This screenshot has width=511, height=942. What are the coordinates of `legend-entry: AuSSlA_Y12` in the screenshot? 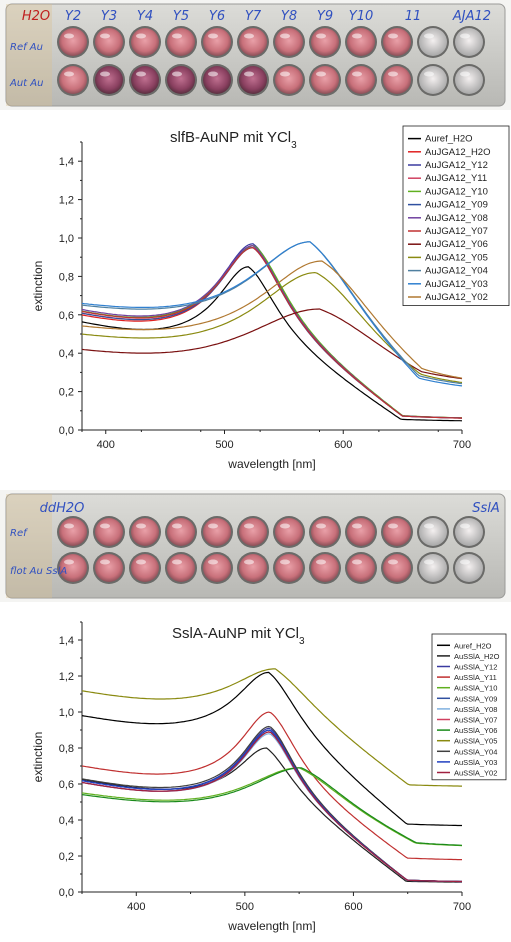 It's located at (475, 667).